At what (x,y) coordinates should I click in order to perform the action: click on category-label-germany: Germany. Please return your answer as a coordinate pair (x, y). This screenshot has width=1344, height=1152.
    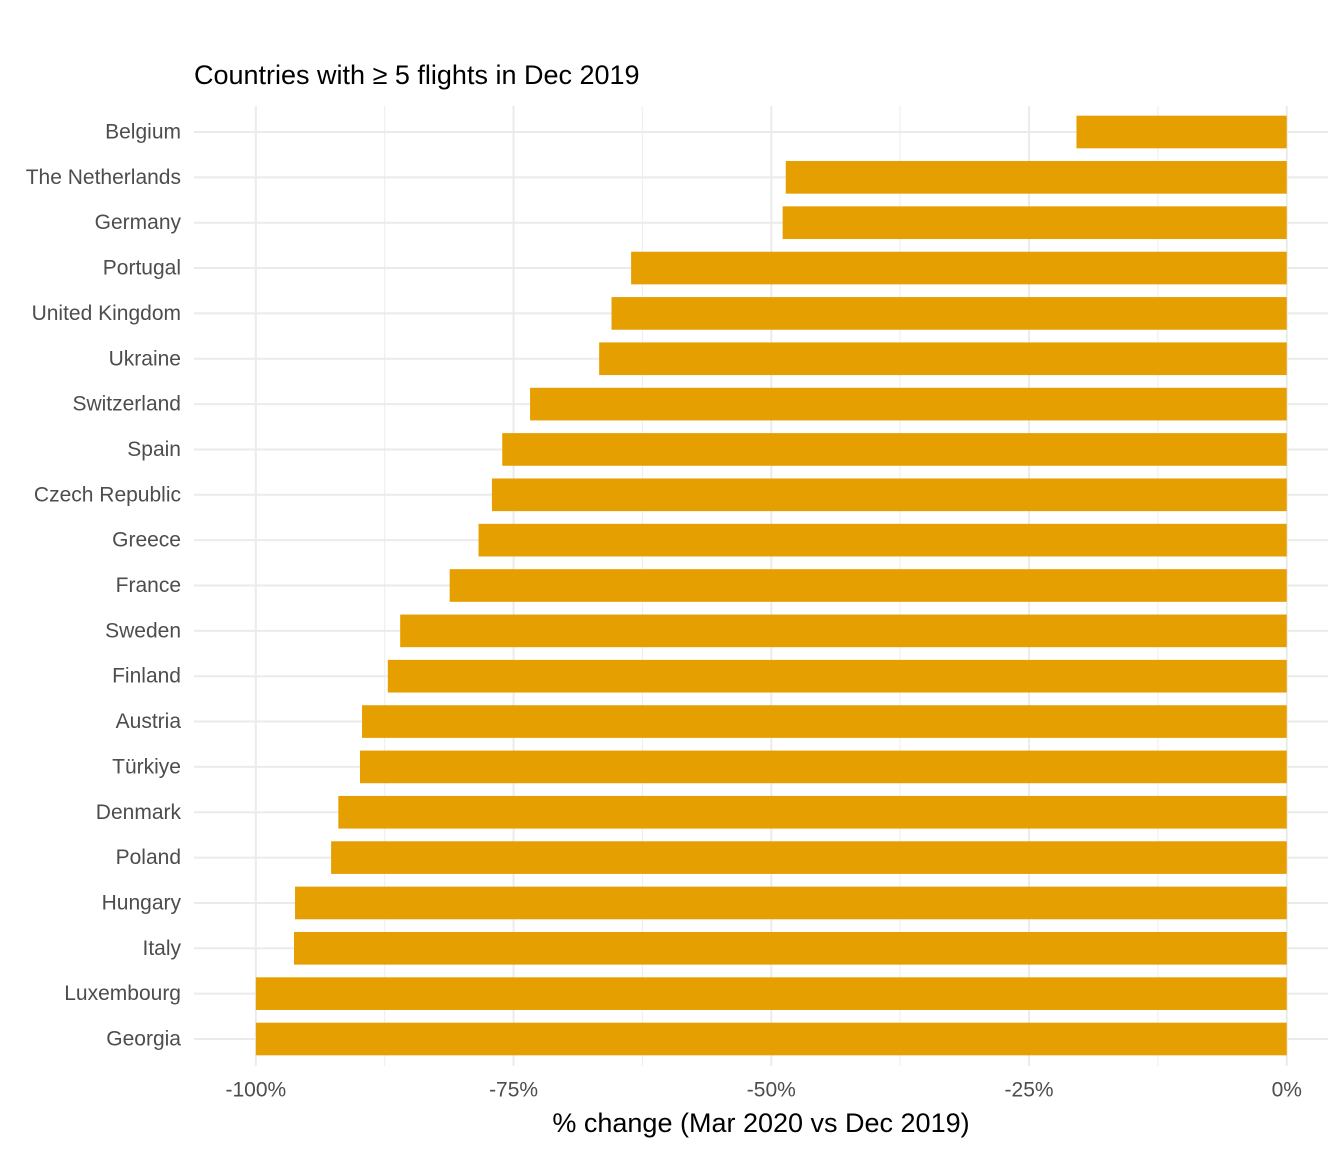
    Looking at the image, I should click on (138, 222).